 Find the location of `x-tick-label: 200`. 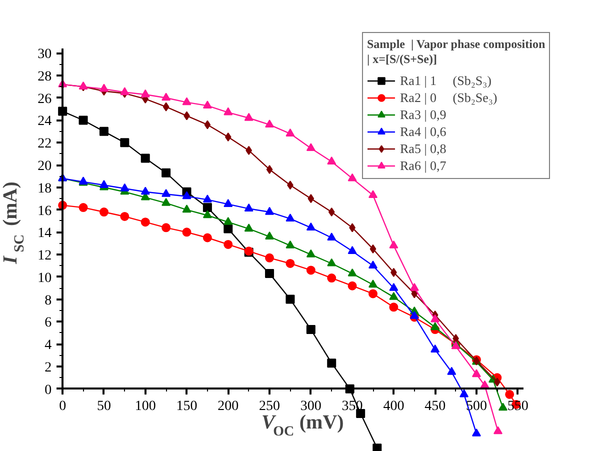

x-tick-label: 200 is located at coordinates (228, 406).